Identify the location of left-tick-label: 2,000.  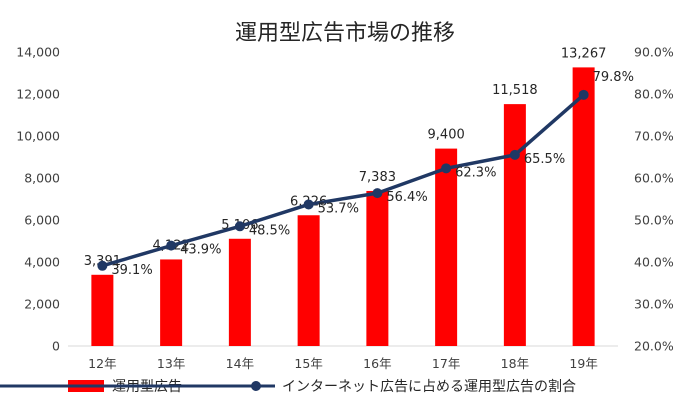
(42, 304).